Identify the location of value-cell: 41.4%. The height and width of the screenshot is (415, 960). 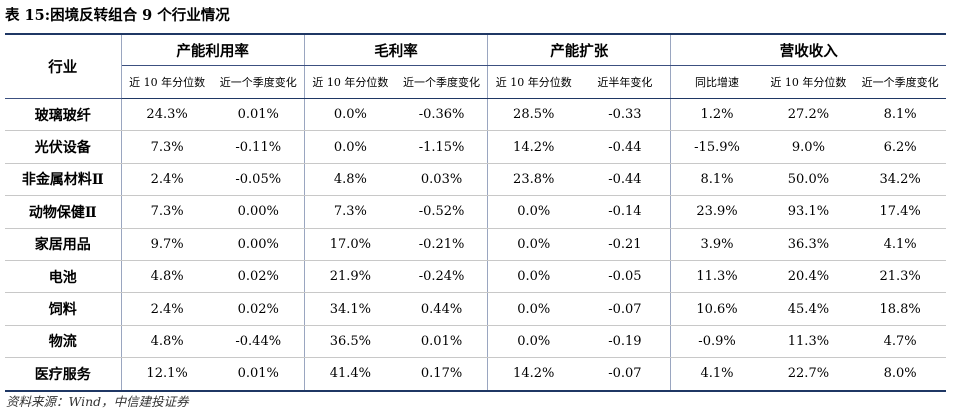
(350, 374).